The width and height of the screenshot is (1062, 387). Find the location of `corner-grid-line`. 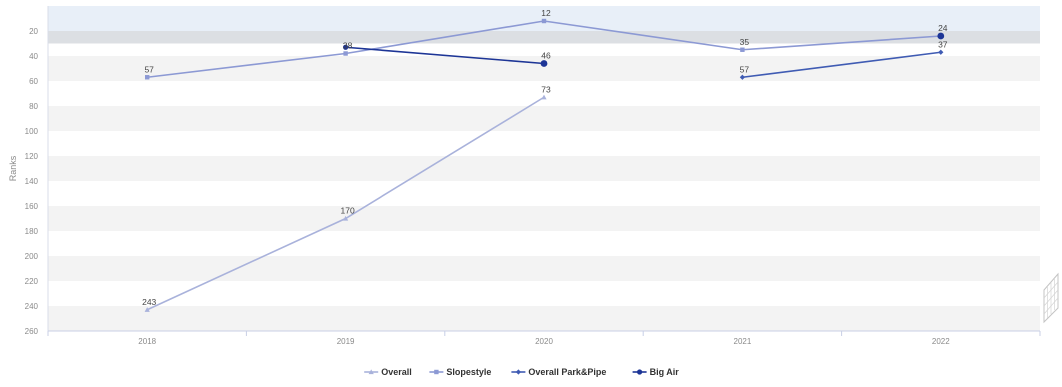

corner-grid-line is located at coordinates (1051, 306).